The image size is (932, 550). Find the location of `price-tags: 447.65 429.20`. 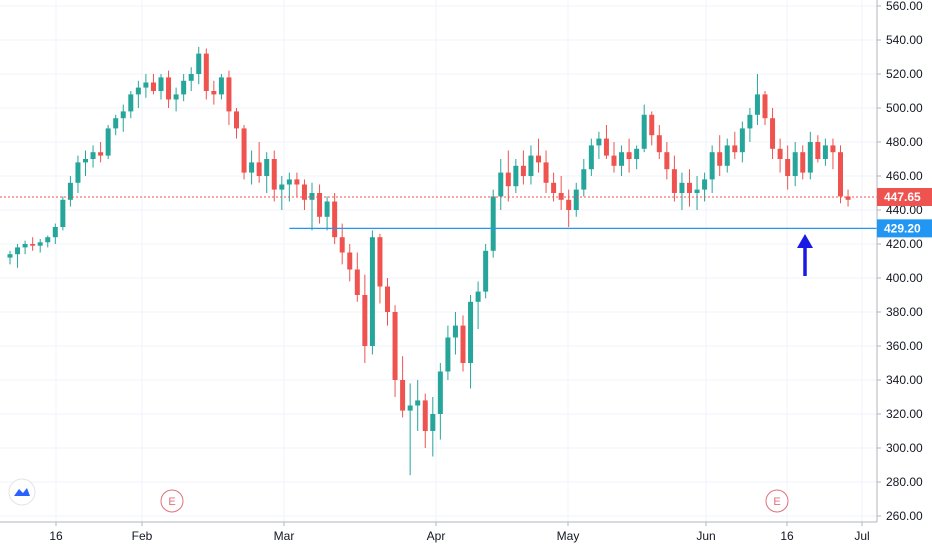

price-tags: 447.65 429.20 is located at coordinates (904, 212).